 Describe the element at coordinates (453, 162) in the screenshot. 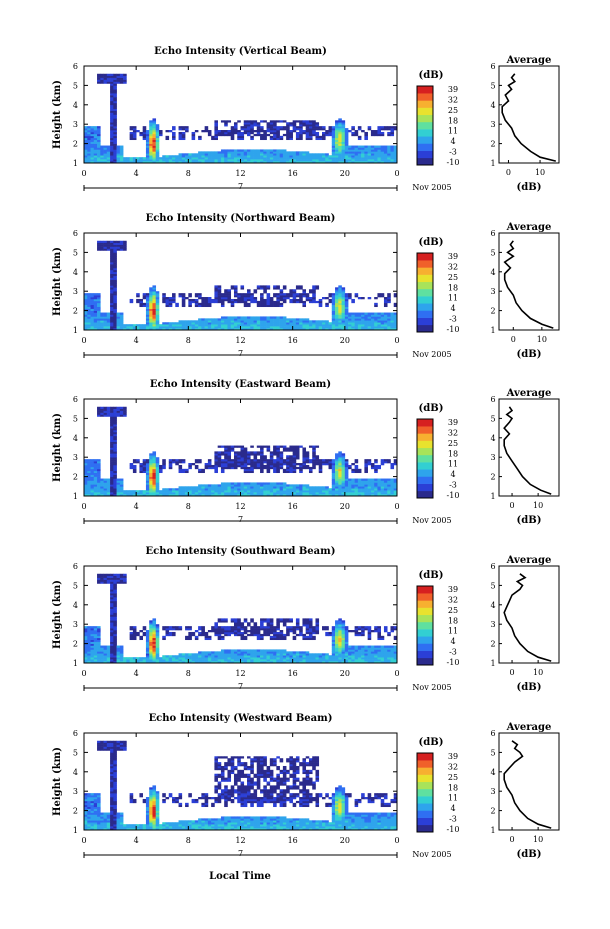

I see `colorbar-tick-label: -10` at that location.